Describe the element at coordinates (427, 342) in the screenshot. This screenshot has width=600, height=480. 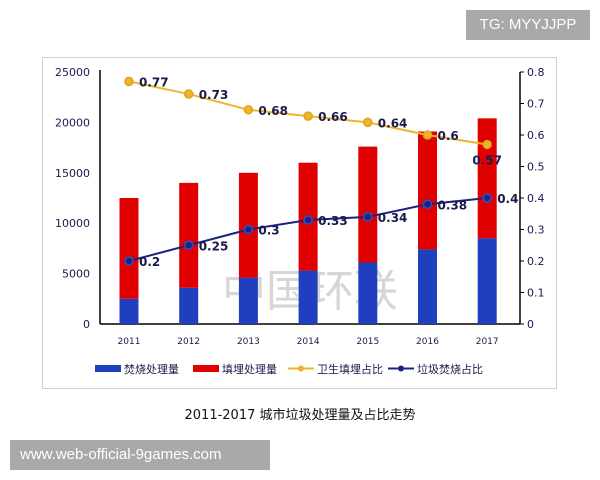
I see `x-tick-label: 2016` at that location.